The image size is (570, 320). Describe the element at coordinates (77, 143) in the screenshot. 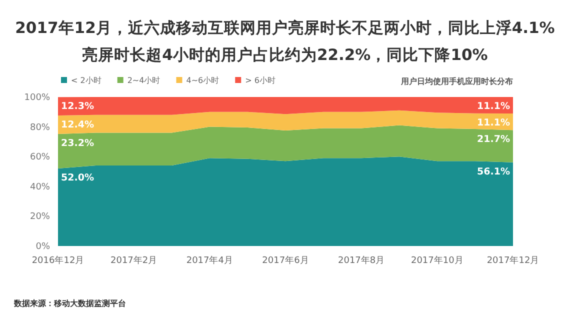

I see `data-label: 23.2%` at that location.